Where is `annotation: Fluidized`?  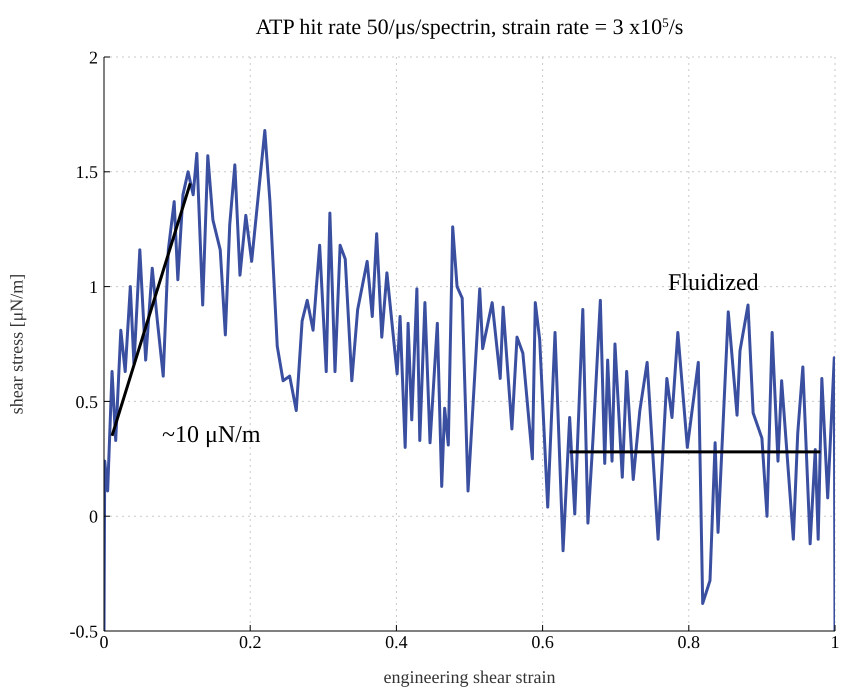 annotation: Fluidized is located at coordinates (713, 283).